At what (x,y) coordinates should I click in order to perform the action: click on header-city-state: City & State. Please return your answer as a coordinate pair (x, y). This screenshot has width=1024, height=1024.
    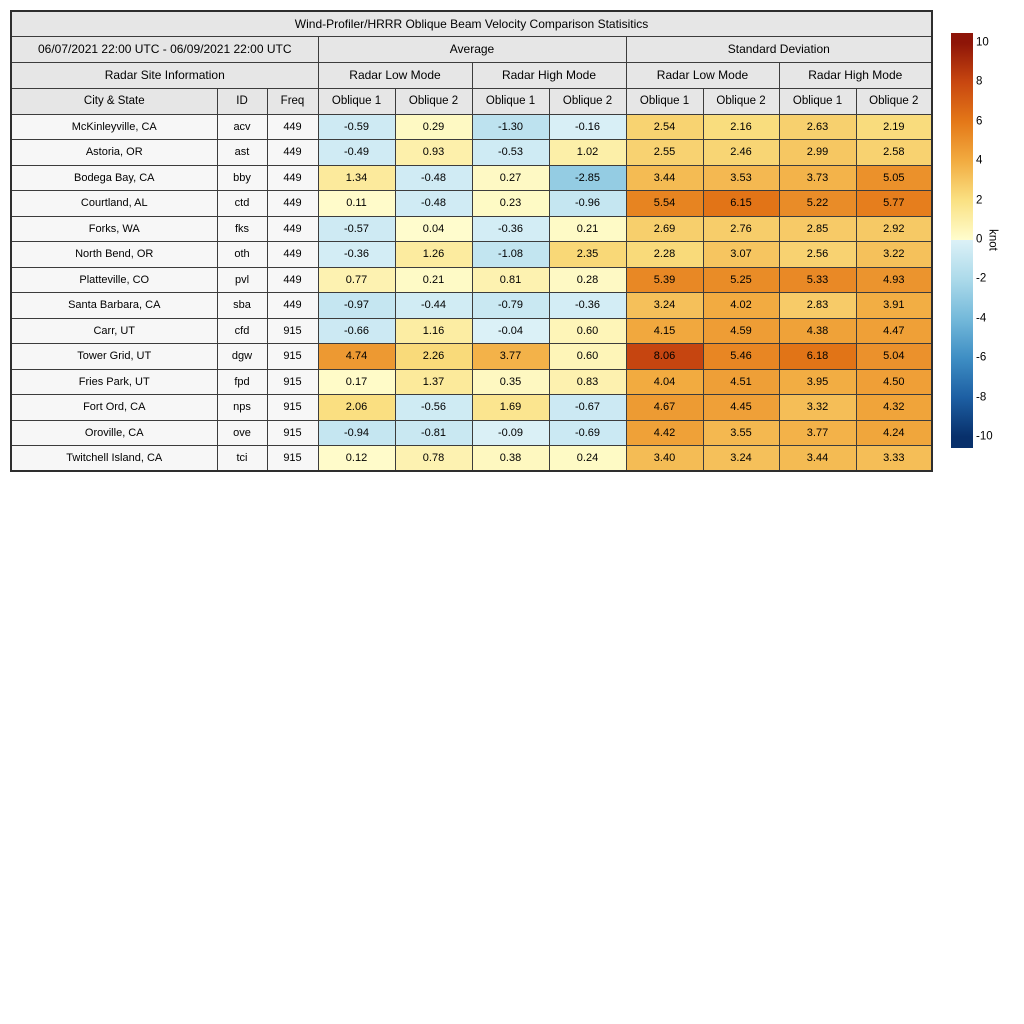
    Looking at the image, I should click on (114, 101).